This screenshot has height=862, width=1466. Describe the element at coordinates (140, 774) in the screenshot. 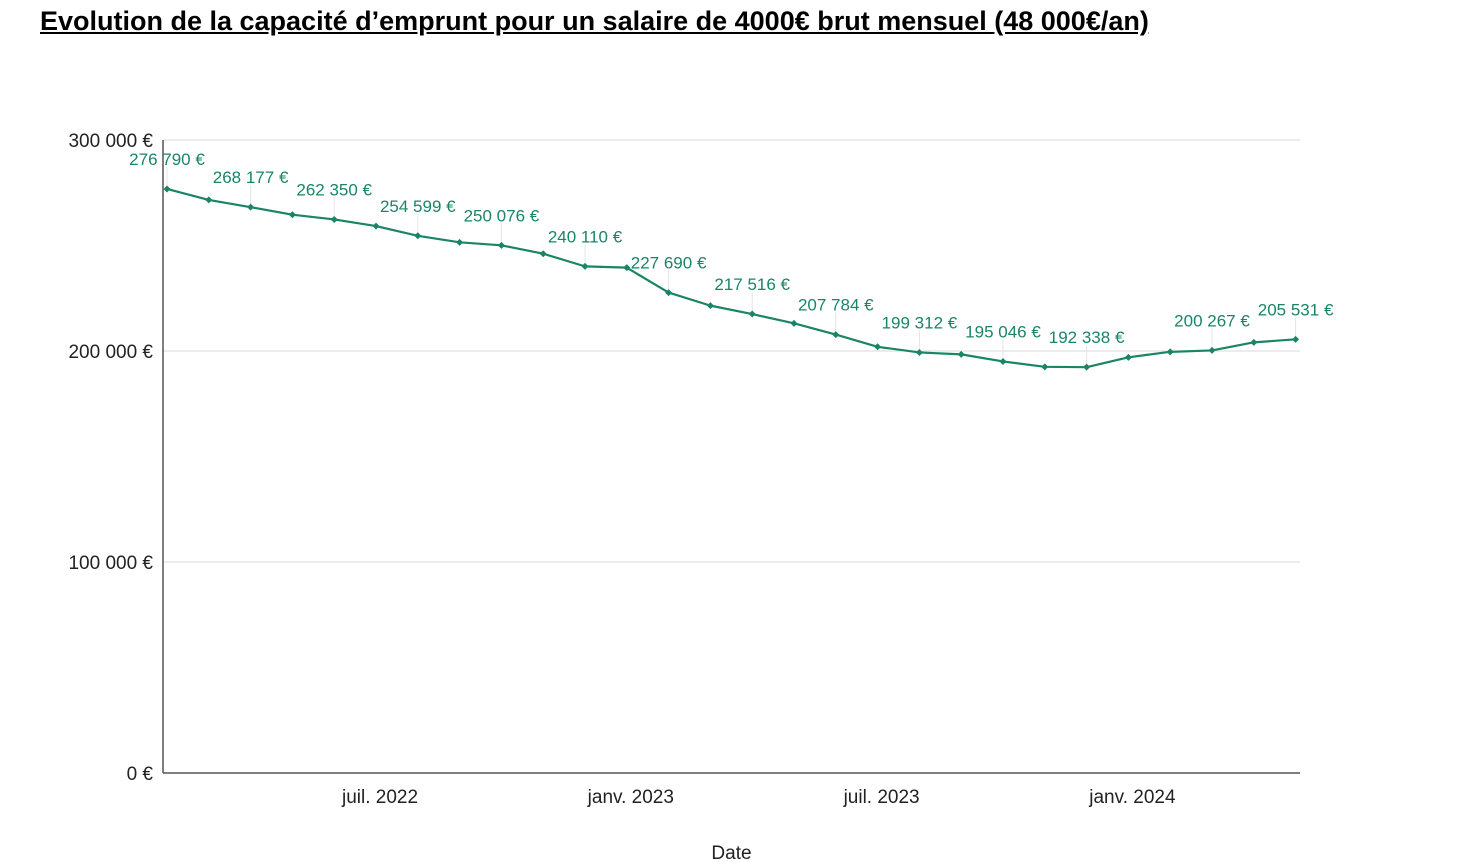

I see `y-tick-label: 0 €` at that location.